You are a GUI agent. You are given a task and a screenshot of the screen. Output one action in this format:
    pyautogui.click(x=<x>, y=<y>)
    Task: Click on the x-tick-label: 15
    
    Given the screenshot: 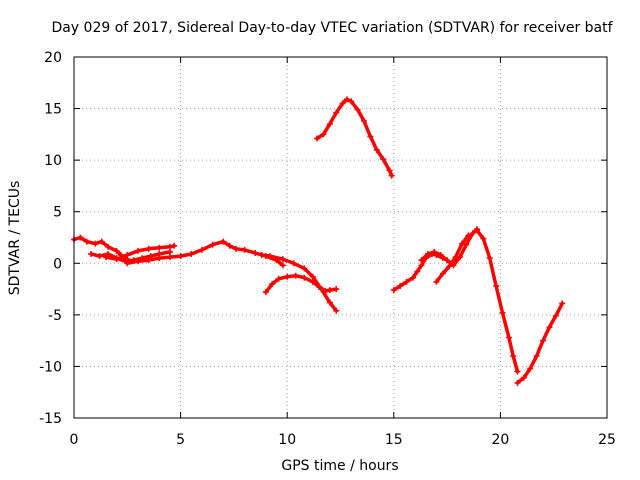 What is the action you would take?
    pyautogui.click(x=394, y=440)
    